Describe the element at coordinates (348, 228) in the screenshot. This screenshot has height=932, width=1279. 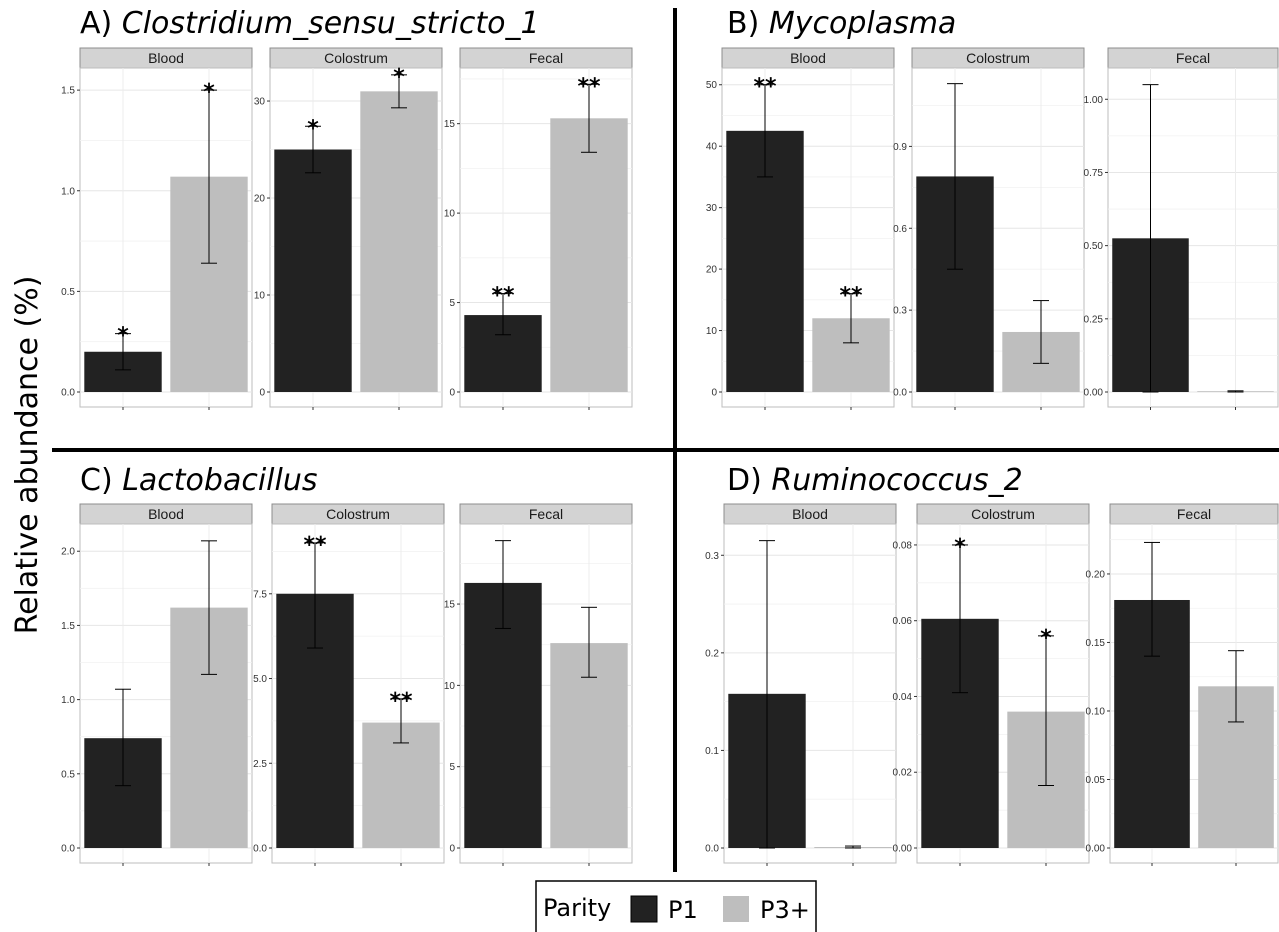
I see `facet-colostrum: Colostrum 0 10 20 30 * *` at that location.